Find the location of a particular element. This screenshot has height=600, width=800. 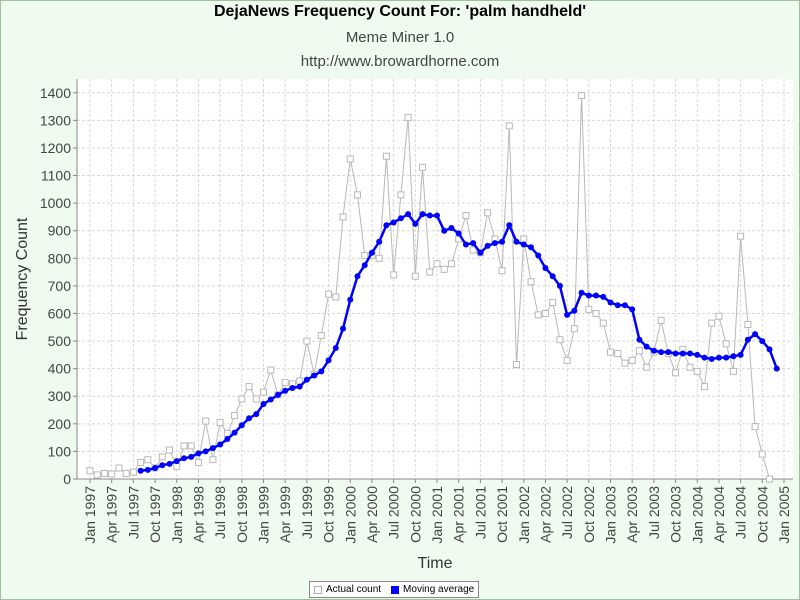

x-tick-label: Jan 1999 is located at coordinates (264, 515).